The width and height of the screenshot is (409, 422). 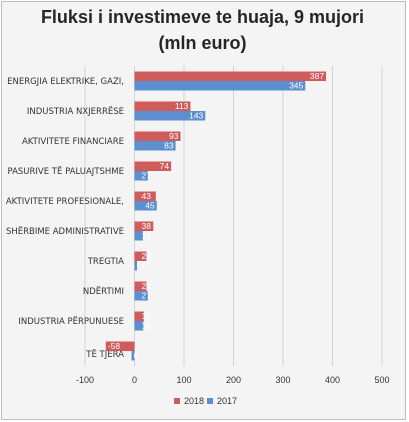 What do you see at coordinates (227, 401) in the screenshot?
I see `legend-label-2017: 2017` at bounding box center [227, 401].